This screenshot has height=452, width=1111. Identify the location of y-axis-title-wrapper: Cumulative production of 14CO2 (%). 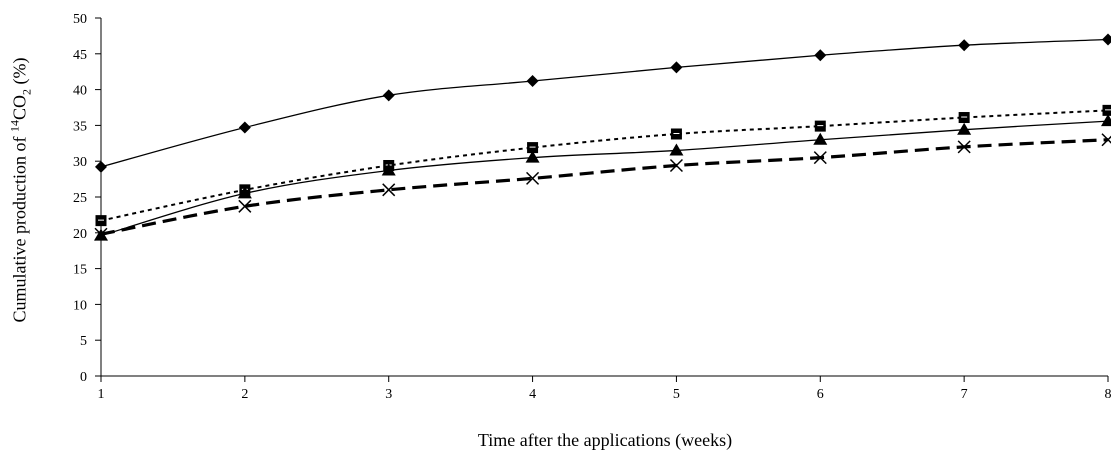
(21, 190).